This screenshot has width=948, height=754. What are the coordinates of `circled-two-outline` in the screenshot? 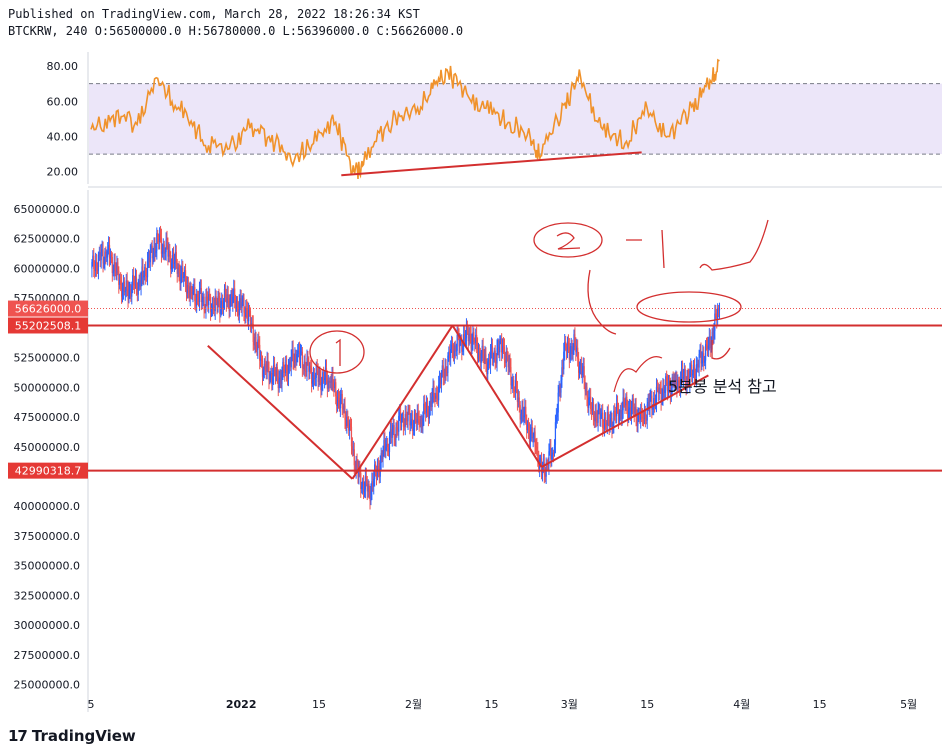 It's located at (568, 240).